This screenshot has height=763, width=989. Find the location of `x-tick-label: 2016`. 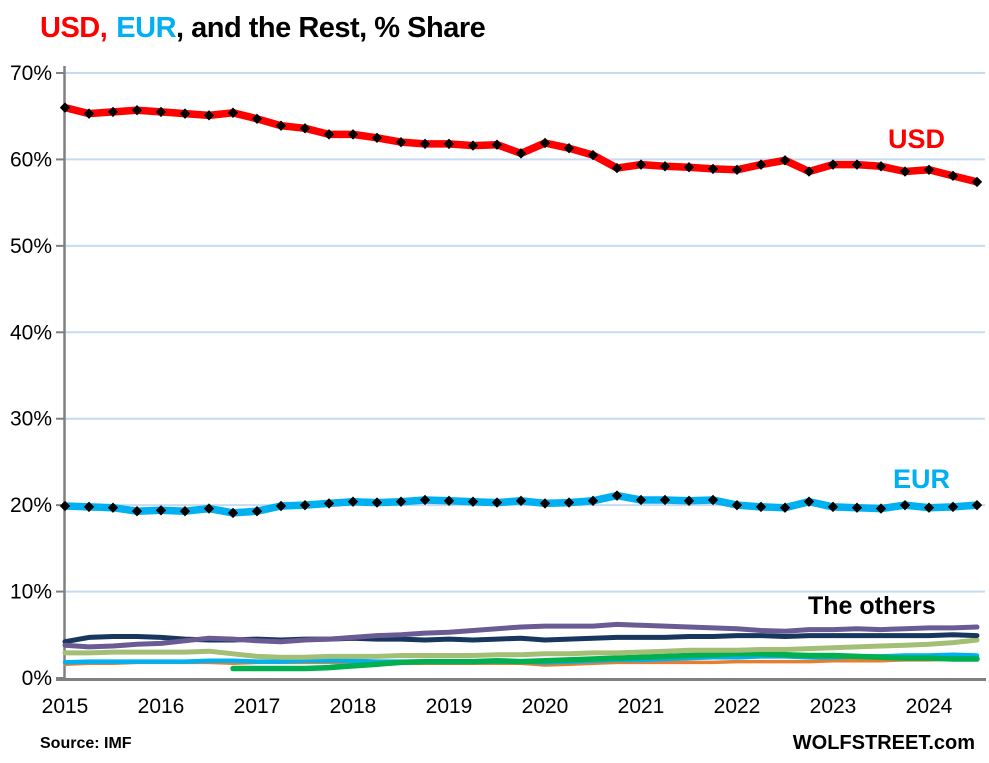

x-tick-label: 2016 is located at coordinates (161, 706).